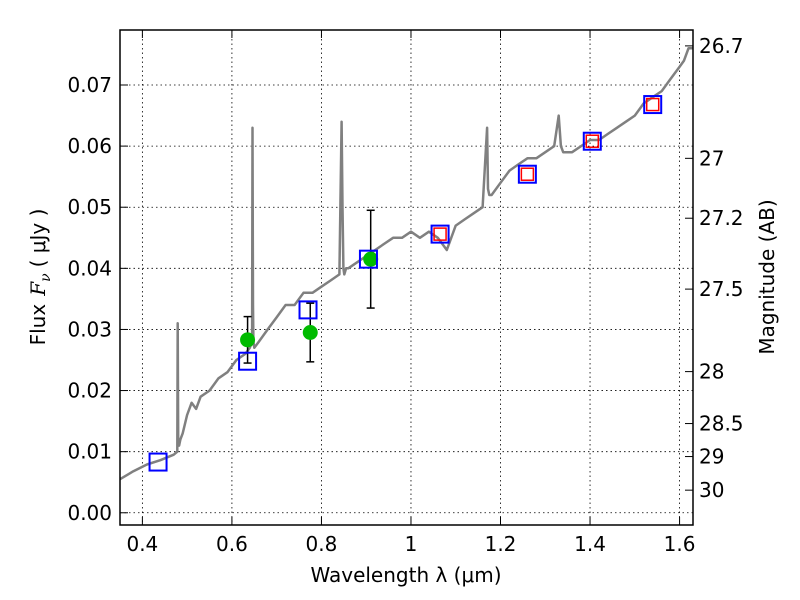 The width and height of the screenshot is (800, 600). I want to click on y-axis-label-units: ( μJy ), so click(38, 238).